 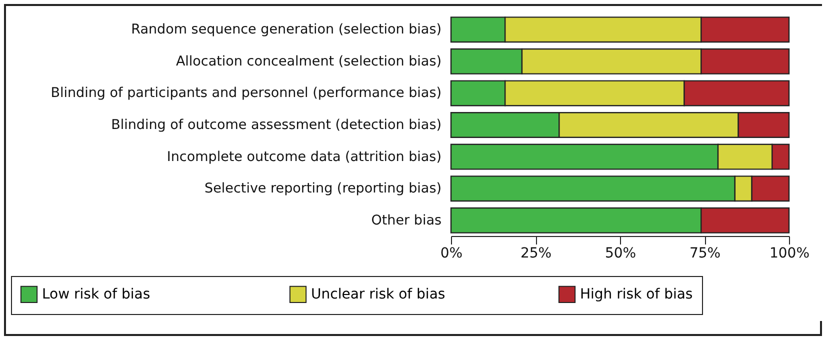 I want to click on y-tick-label: Other bias, so click(x=406, y=220).